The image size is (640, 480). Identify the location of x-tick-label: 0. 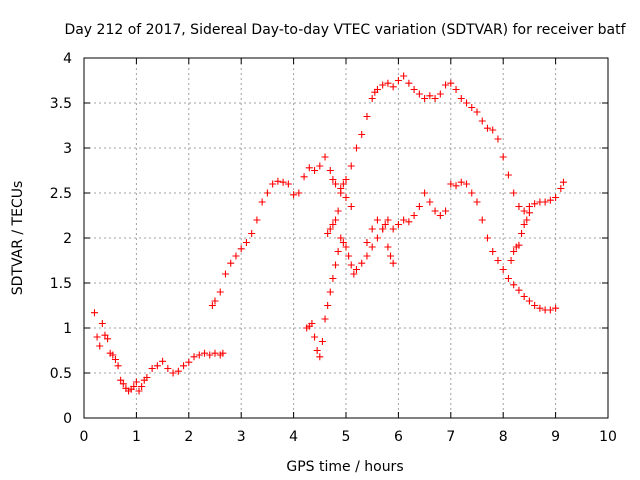
(84, 437).